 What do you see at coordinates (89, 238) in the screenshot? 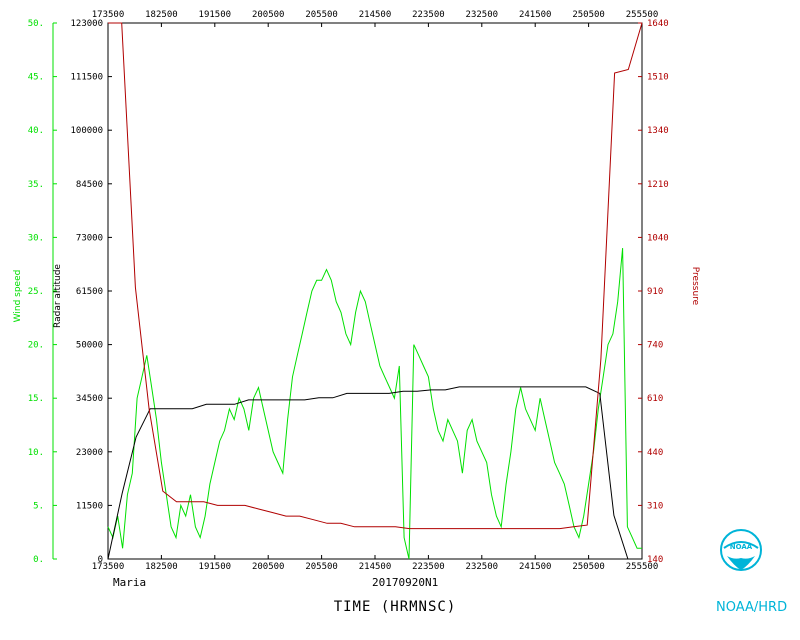
I see `altitude-tick-label: 73000` at bounding box center [89, 238].